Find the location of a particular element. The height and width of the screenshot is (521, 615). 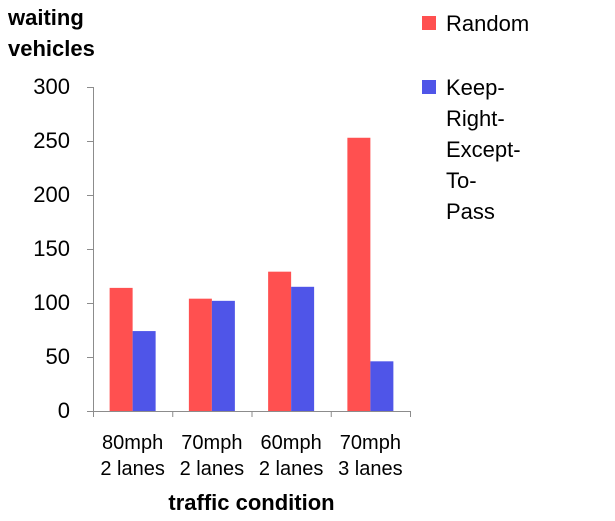

legend-label-random: Random is located at coordinates (488, 23).